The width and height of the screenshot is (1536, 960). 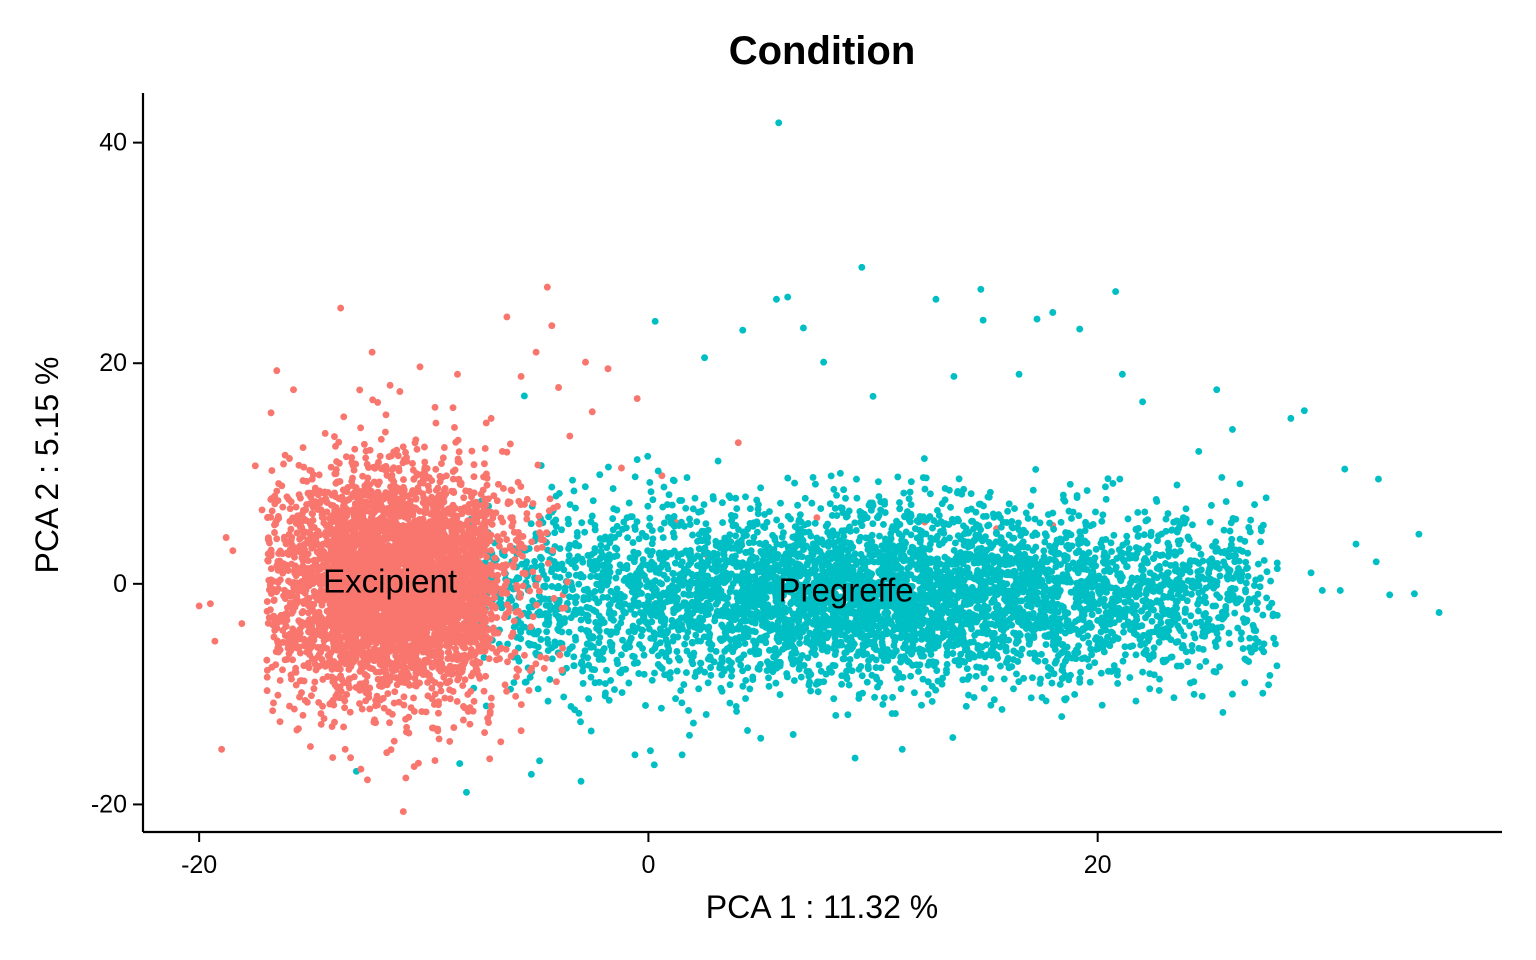 What do you see at coordinates (1229, 633) in the screenshot?
I see `scatter-point-pregreffe-main-2090` at bounding box center [1229, 633].